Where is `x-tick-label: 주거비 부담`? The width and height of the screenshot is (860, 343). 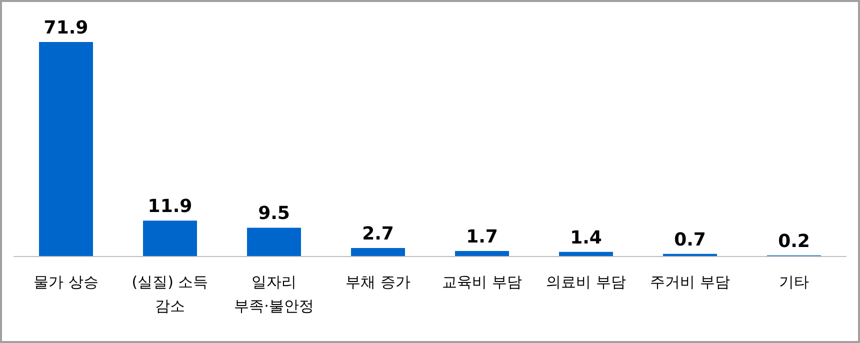 x-tick-label: 주거비 부담 is located at coordinates (690, 282).